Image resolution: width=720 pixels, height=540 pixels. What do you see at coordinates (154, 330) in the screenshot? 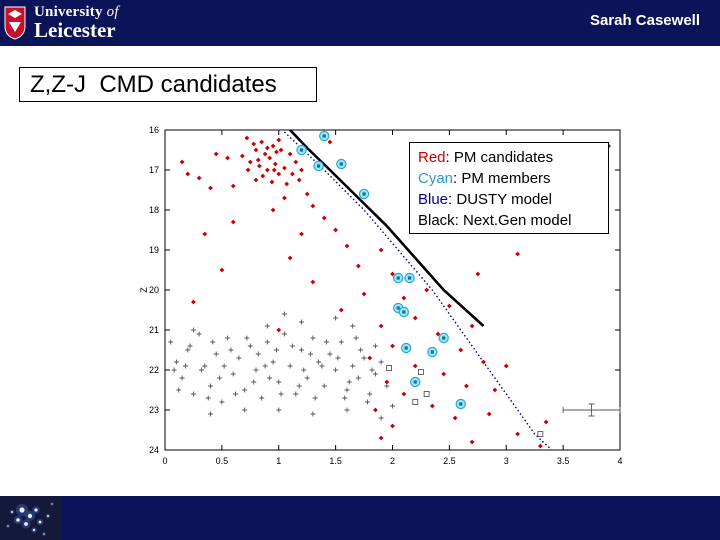
I see `y-tick-label: 21` at bounding box center [154, 330].